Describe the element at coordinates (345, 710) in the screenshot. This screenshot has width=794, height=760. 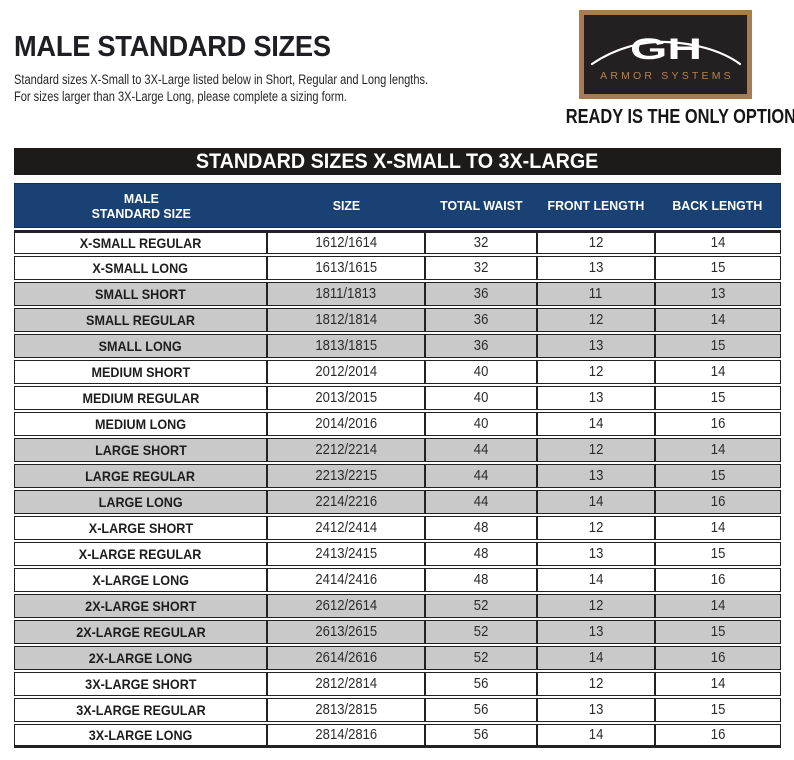
I see `cell-size-code: 2813/2815` at that location.